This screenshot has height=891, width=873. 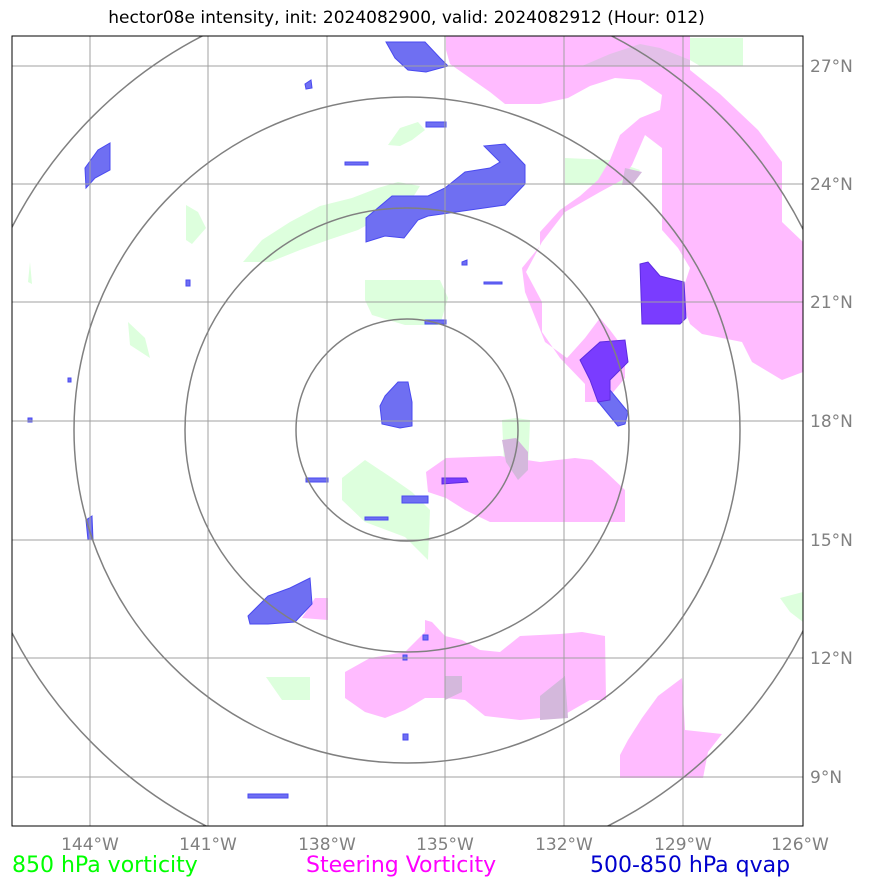 I want to click on lon-tick-label: 141°W, so click(x=208, y=845).